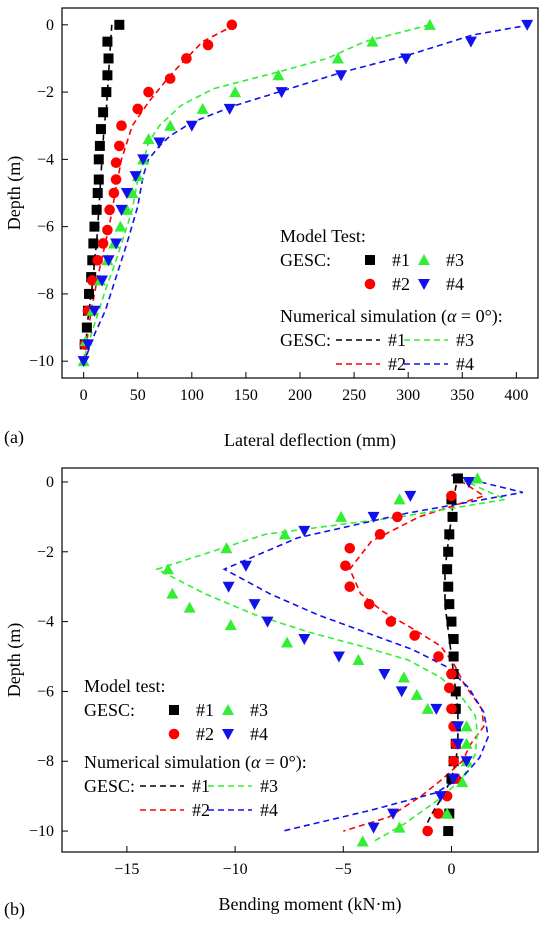 Image resolution: width=550 pixels, height=925 pixels. Describe the element at coordinates (126, 869) in the screenshot. I see `x-tick-label: −15` at that location.